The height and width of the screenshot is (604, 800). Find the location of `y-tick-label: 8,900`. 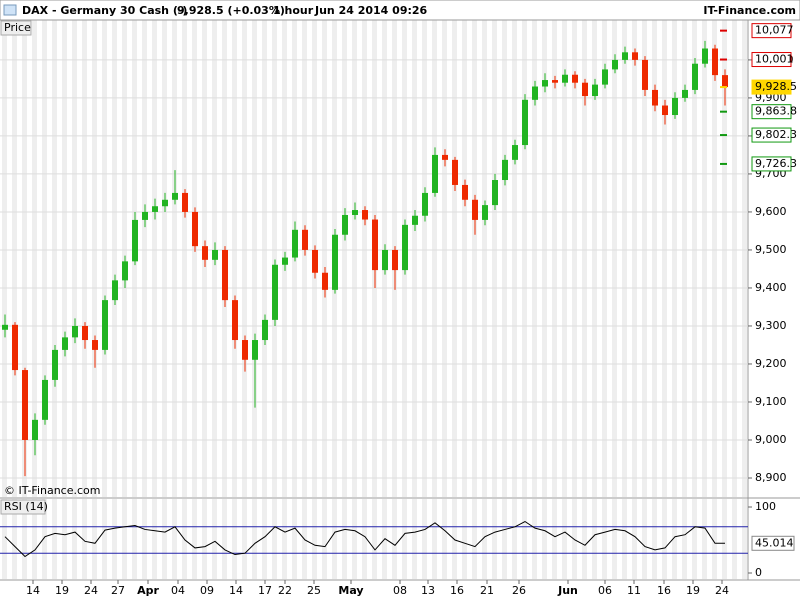

y-tick-label: 8,900 is located at coordinates (771, 477).